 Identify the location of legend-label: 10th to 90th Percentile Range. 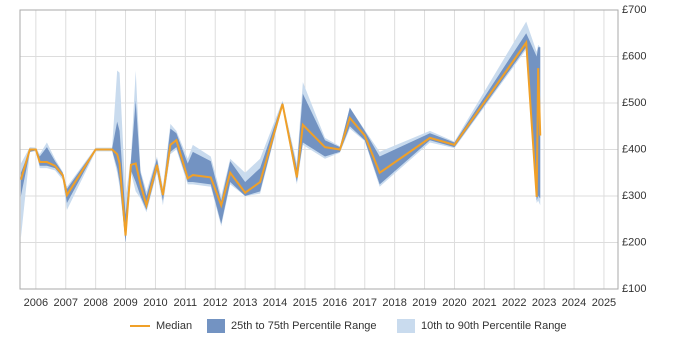
(494, 326).